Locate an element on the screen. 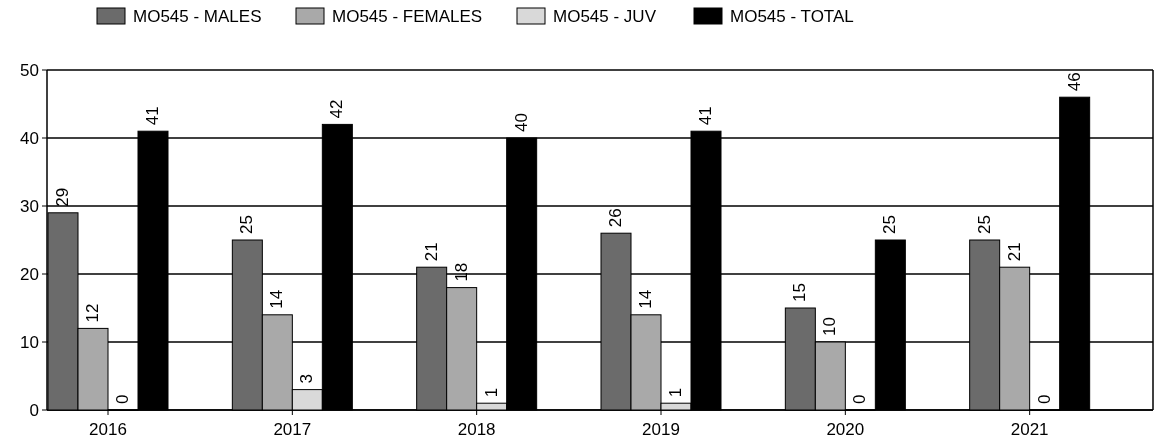 Image resolution: width=1157 pixels, height=447 pixels. data-label: 15 is located at coordinates (800, 292).